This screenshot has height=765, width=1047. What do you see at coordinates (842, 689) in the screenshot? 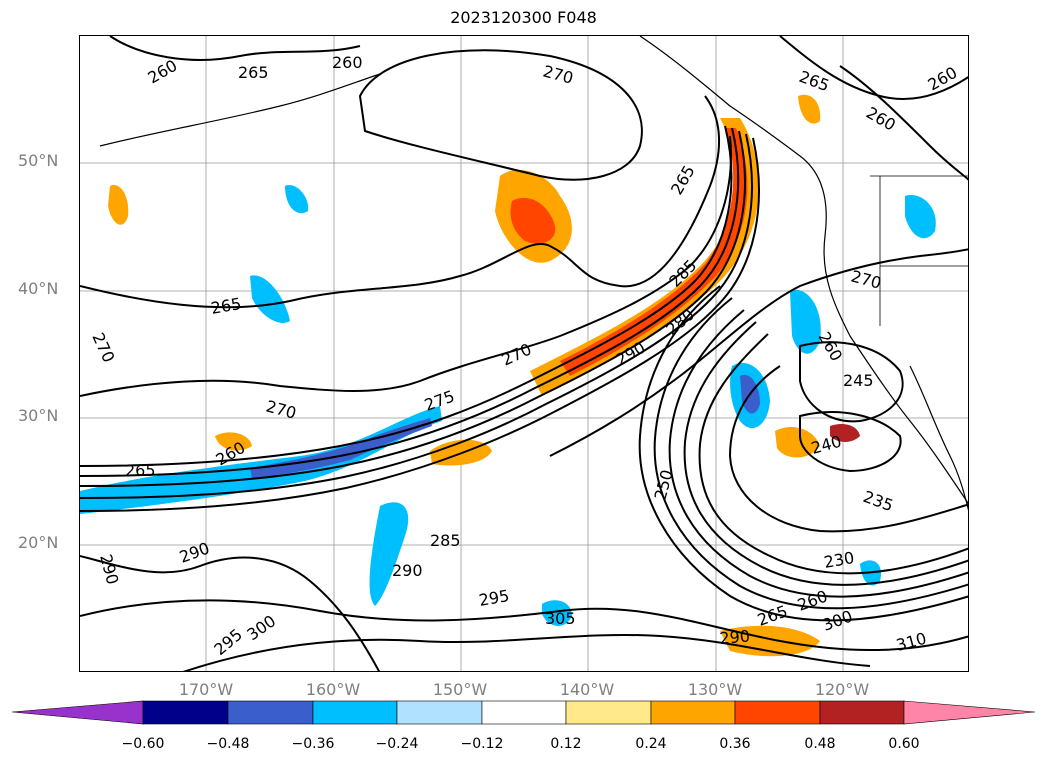
I see `lon-label-120w: 120°W` at bounding box center [842, 689].